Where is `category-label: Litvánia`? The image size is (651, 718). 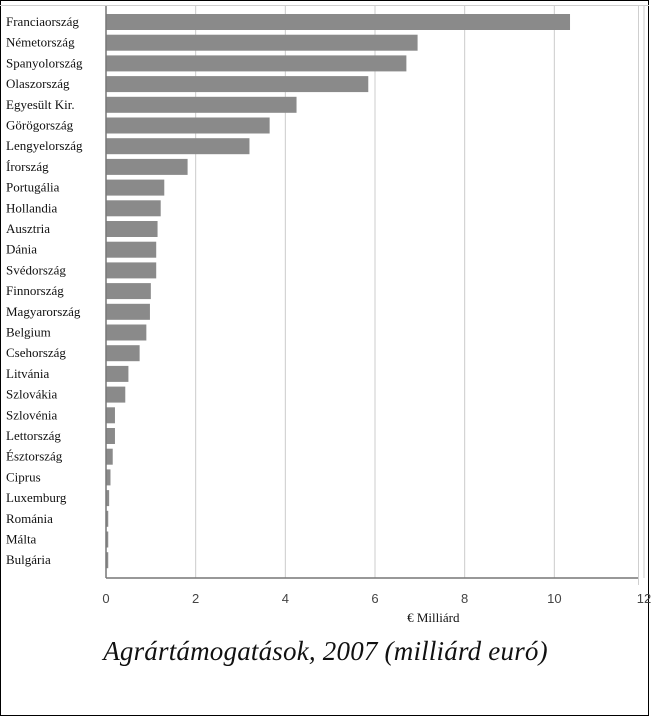
category-label: Litvánia is located at coordinates (28, 373).